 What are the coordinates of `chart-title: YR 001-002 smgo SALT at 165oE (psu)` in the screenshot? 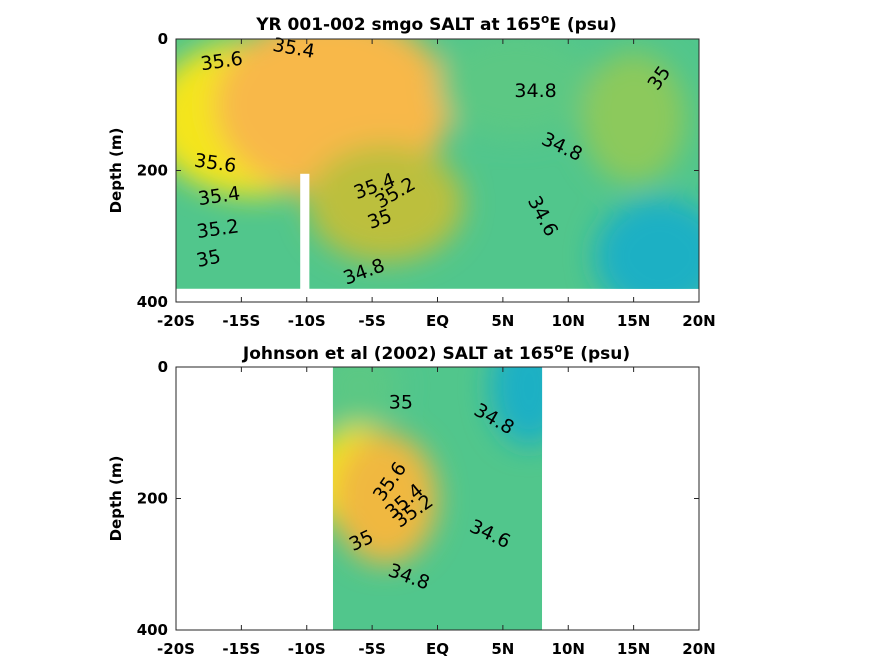 It's located at (436, 23).